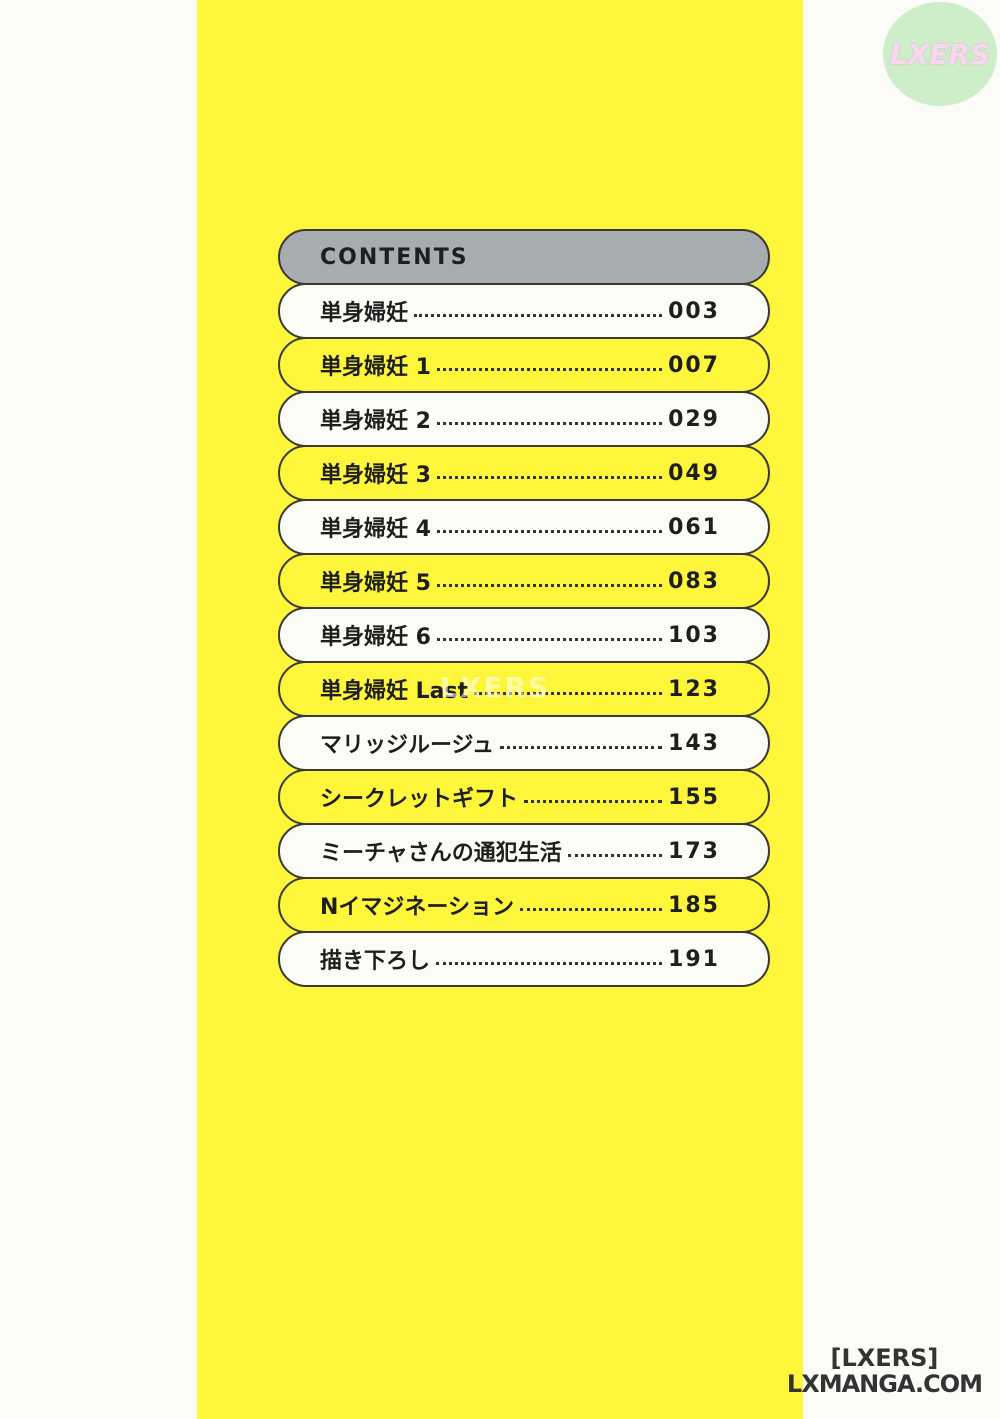  Describe the element at coordinates (524, 797) in the screenshot. I see `toc-entry: シークレットギフト 155` at that location.